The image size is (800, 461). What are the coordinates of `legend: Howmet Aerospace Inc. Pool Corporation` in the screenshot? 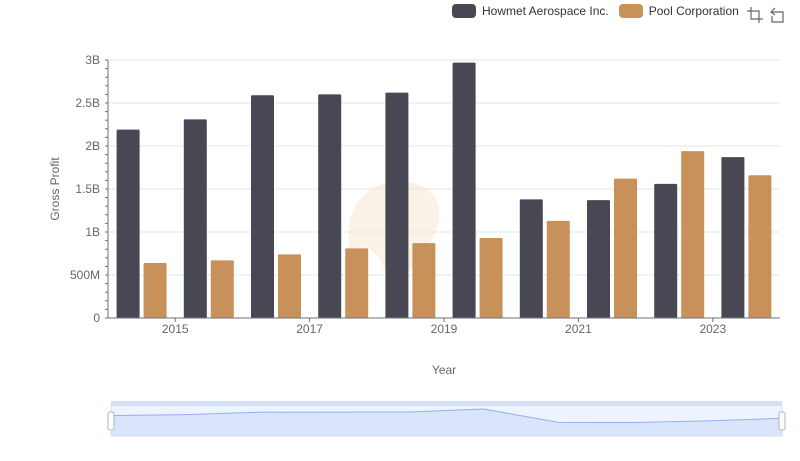 It's located at (600, 11).